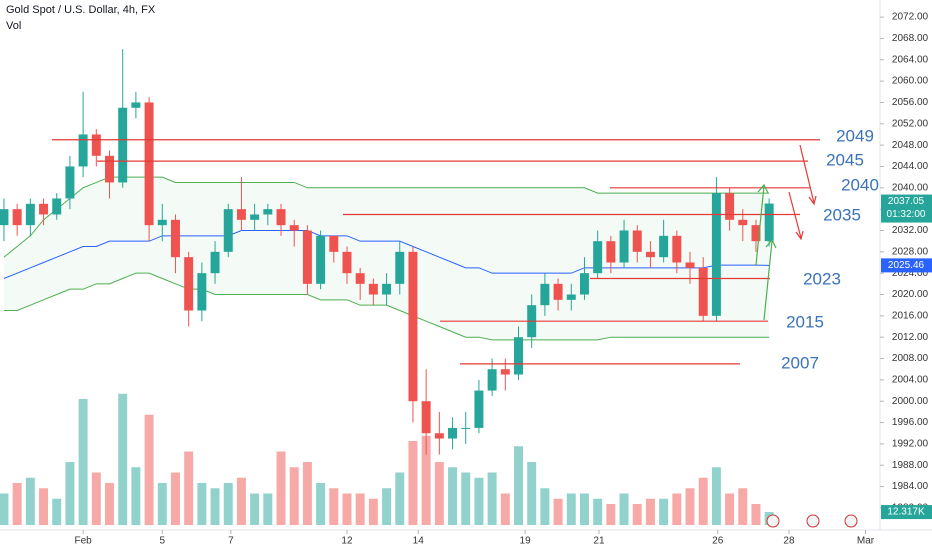 The height and width of the screenshot is (550, 932). I want to click on x-tick-label: Mar, so click(866, 541).